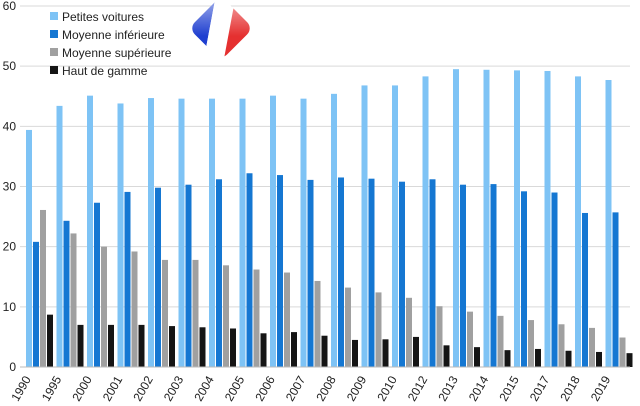 This screenshot has height=406, width=640. What do you see at coordinates (509, 388) in the screenshot?
I see `x-tick-label: 2015` at bounding box center [509, 388].